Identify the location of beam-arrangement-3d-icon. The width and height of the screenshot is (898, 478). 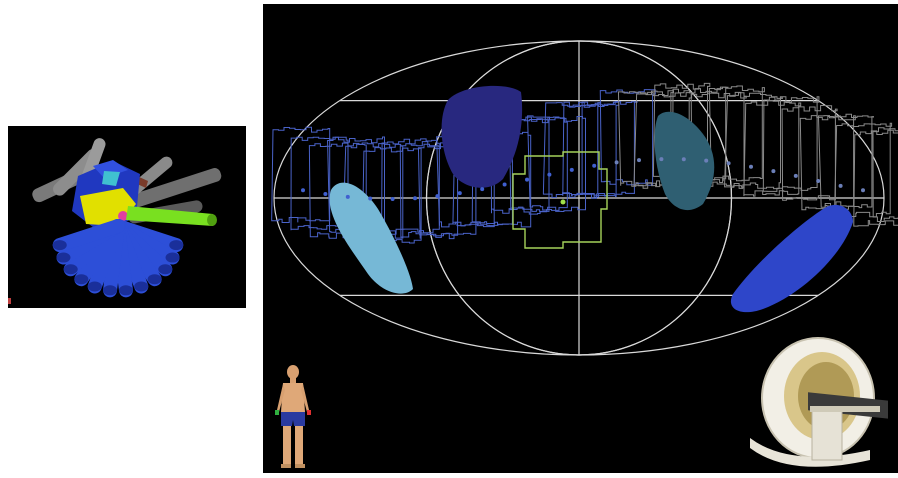
(115, 221).